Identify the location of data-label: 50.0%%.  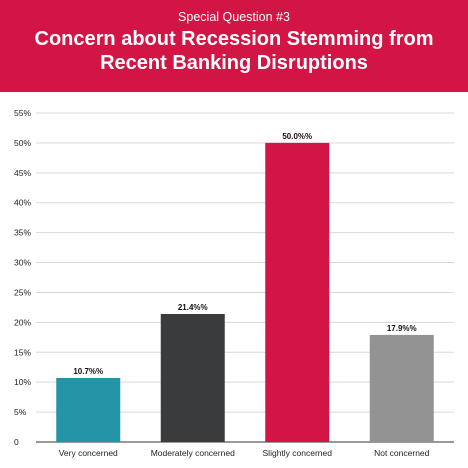
(297, 136).